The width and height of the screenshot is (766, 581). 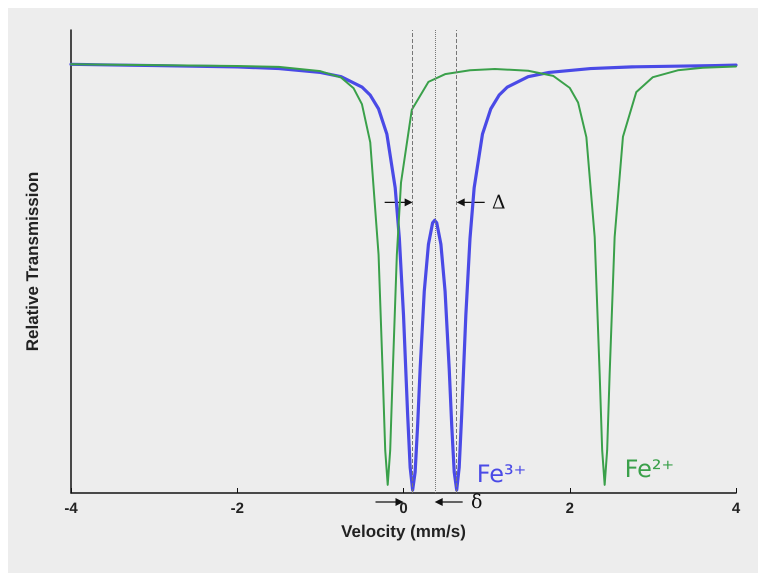 I want to click on series-label: Fe²⁺, so click(x=649, y=468).